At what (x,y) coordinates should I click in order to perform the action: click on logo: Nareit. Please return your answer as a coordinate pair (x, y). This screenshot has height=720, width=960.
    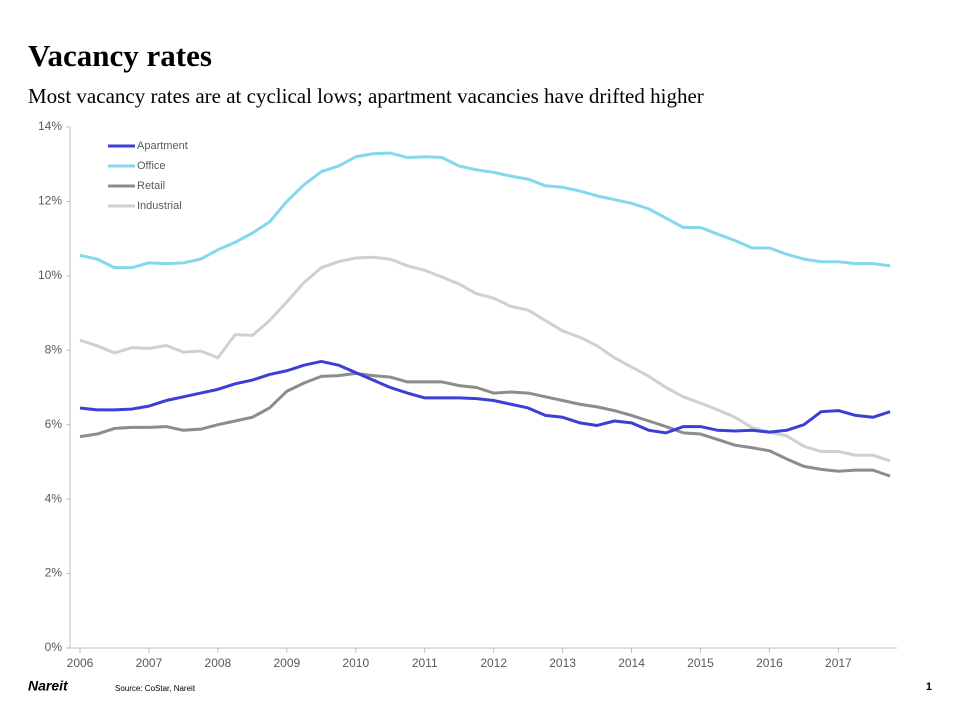
    Looking at the image, I should click on (48, 686).